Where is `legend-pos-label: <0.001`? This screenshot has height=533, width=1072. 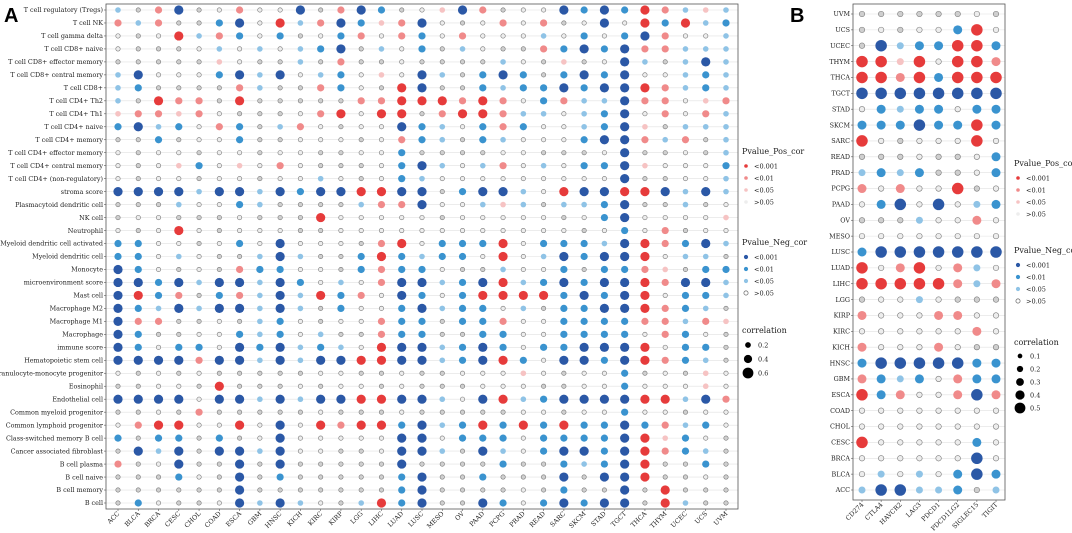 legend-pos-label: <0.001 is located at coordinates (1038, 178).